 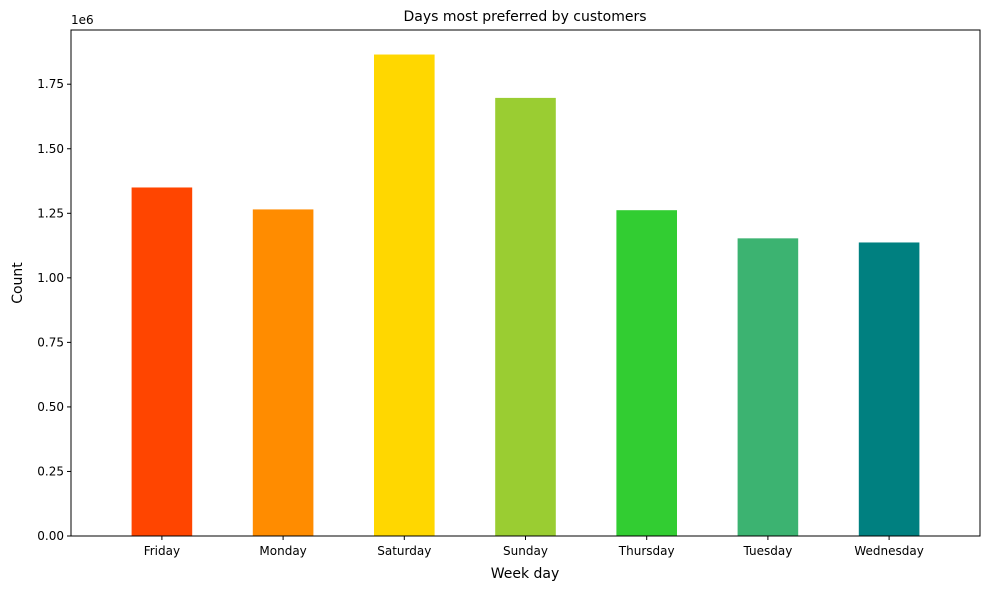 What do you see at coordinates (50, 471) in the screenshot?
I see `y-tick-label: 0.25` at bounding box center [50, 471].